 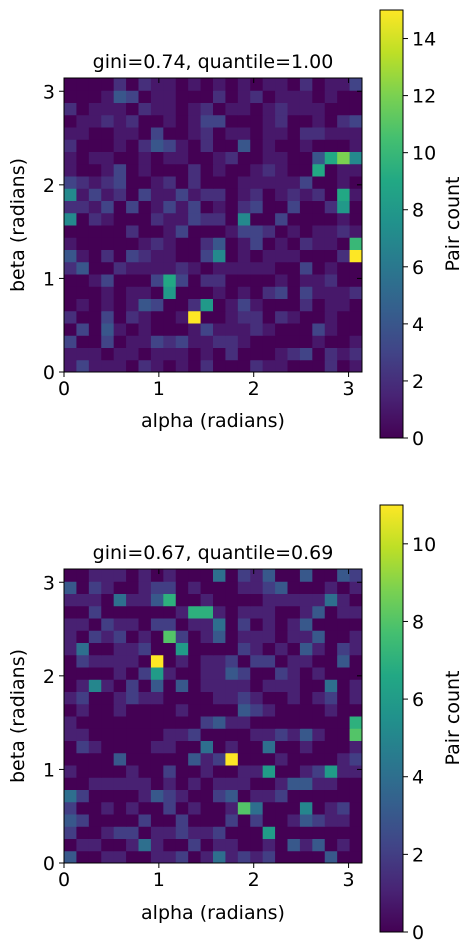 What do you see at coordinates (453, 224) in the screenshot?
I see `colorbar-label: Pair count` at bounding box center [453, 224].